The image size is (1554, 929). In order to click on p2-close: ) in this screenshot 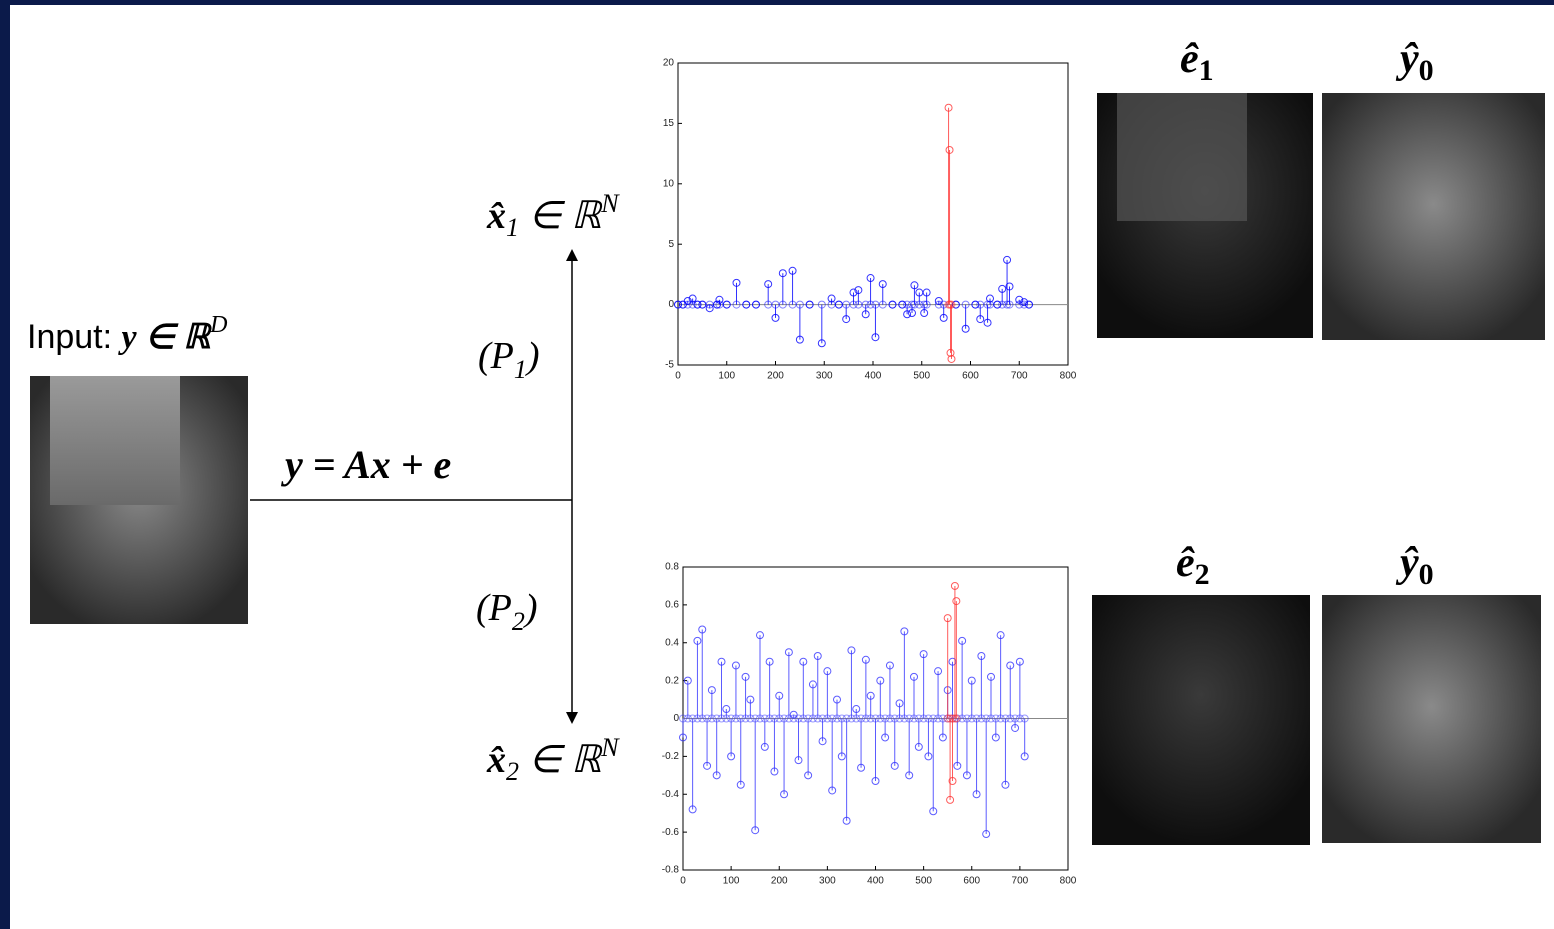, I will do `click(530, 608)`.